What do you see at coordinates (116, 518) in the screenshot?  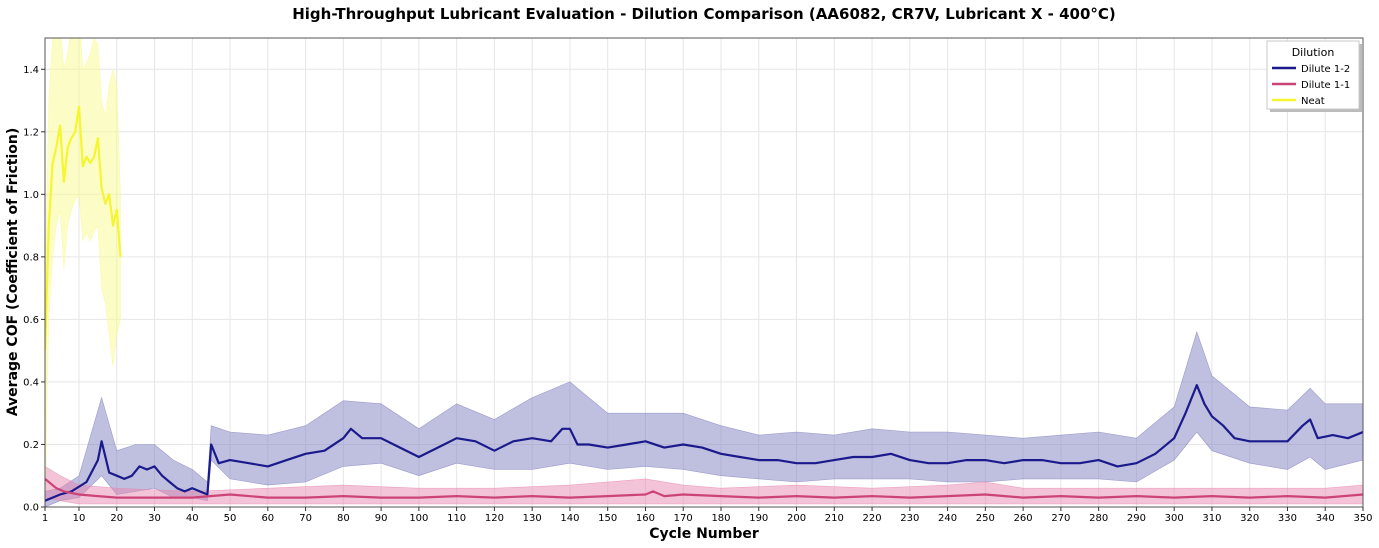 I see `x-tick-label: 20` at bounding box center [116, 518].